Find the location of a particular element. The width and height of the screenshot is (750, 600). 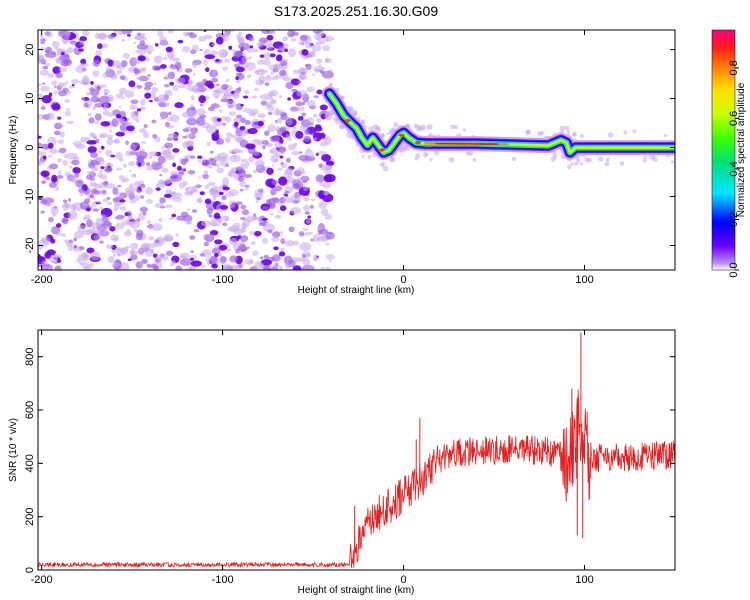

y-tick-label: -20 is located at coordinates (30, 246).